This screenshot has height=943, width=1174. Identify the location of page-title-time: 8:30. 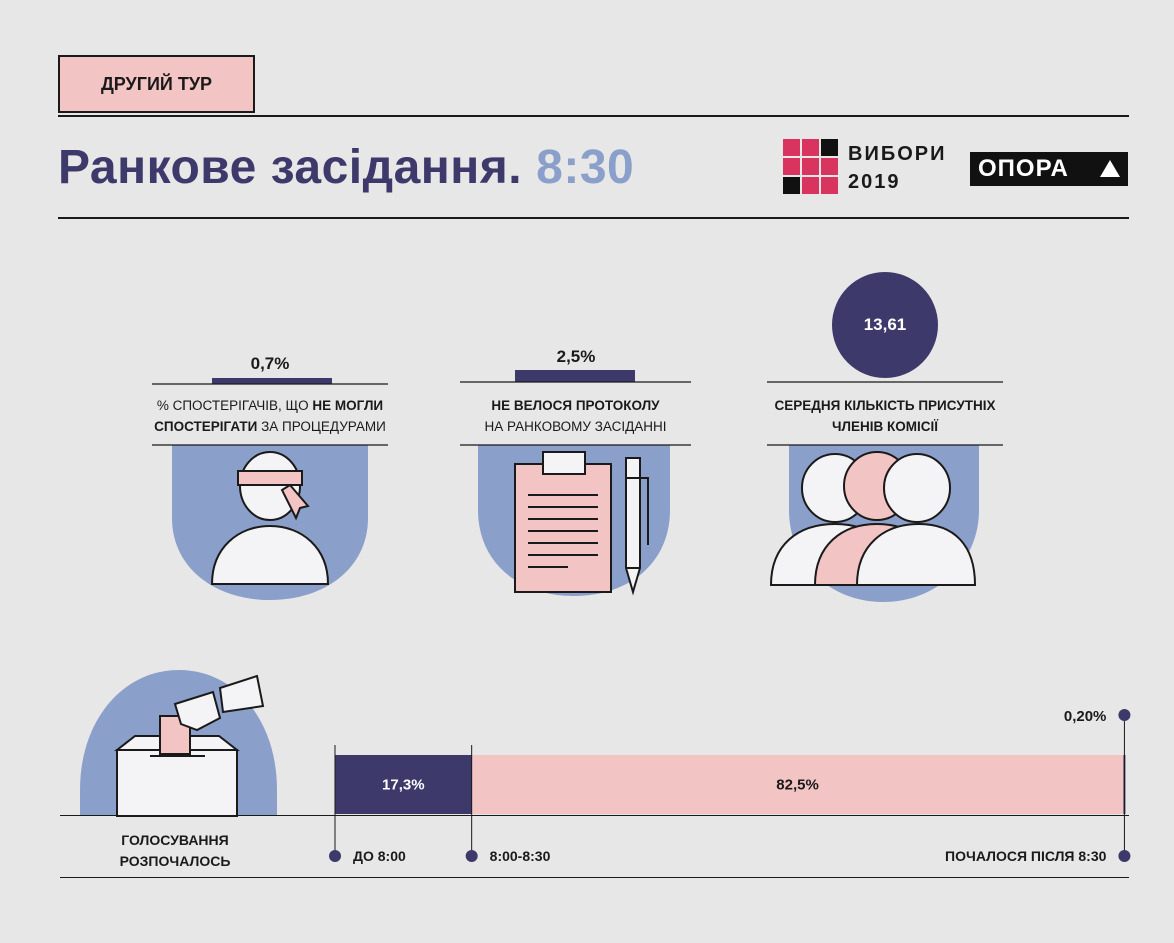
(585, 167).